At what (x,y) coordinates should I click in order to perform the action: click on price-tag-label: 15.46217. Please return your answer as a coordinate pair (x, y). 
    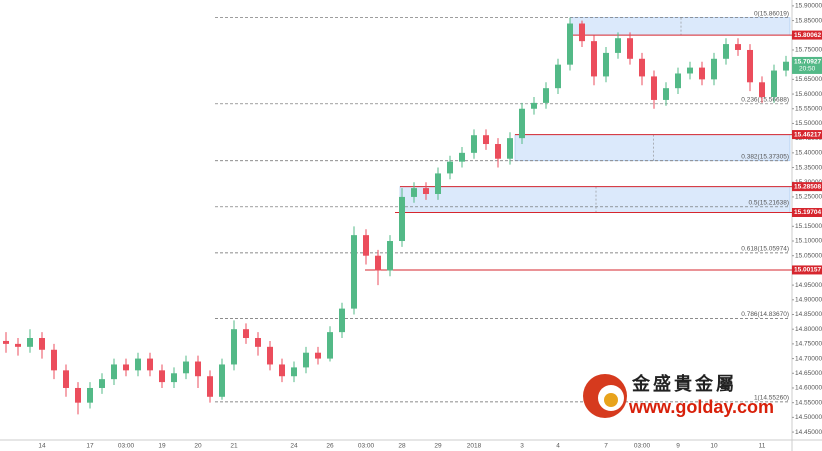
    Looking at the image, I should click on (807, 134).